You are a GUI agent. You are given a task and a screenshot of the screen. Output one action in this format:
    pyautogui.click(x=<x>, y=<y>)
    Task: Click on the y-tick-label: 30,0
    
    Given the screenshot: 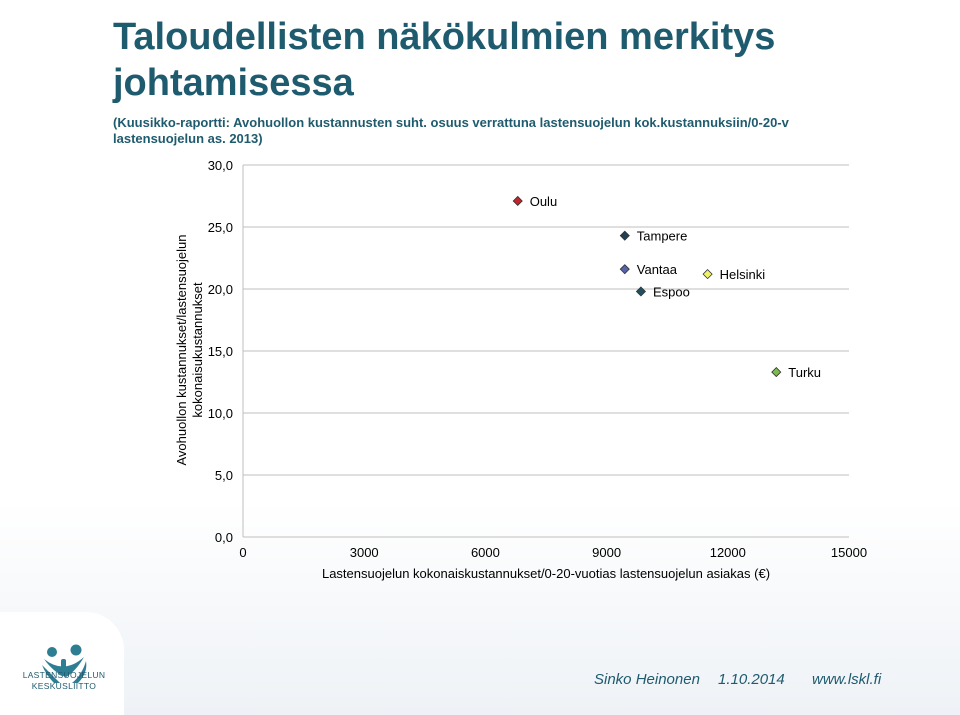 What is the action you would take?
    pyautogui.click(x=220, y=165)
    